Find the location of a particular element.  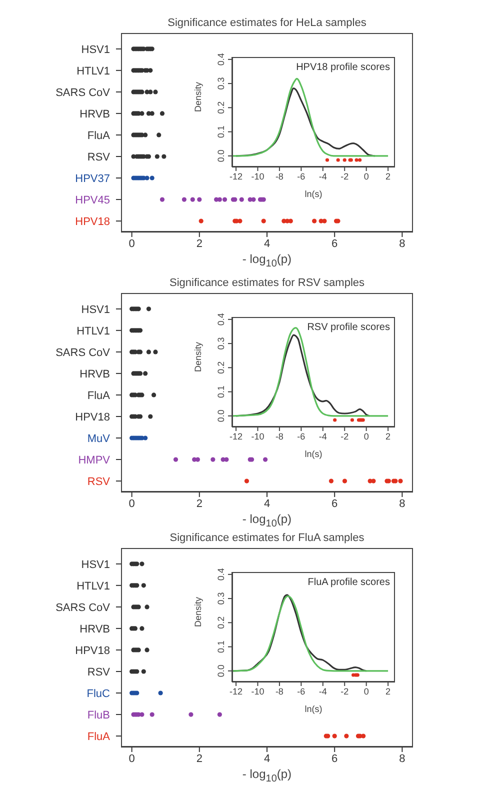

chart-title: Significance estimates for FluA samples is located at coordinates (267, 538).